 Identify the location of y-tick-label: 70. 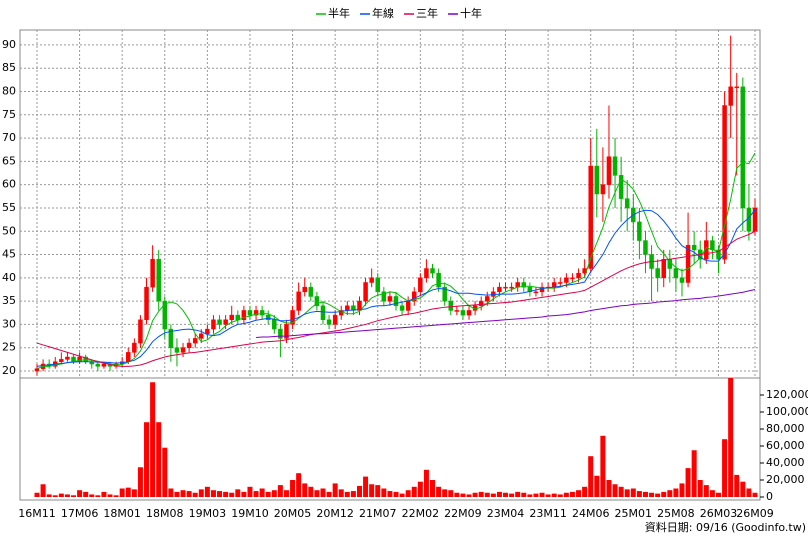
(9, 137).